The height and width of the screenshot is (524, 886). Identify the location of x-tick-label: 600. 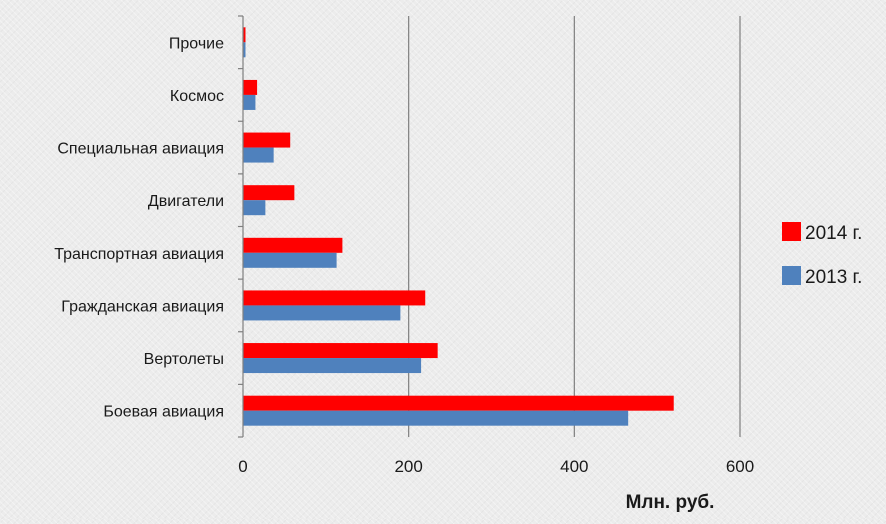
(740, 466).